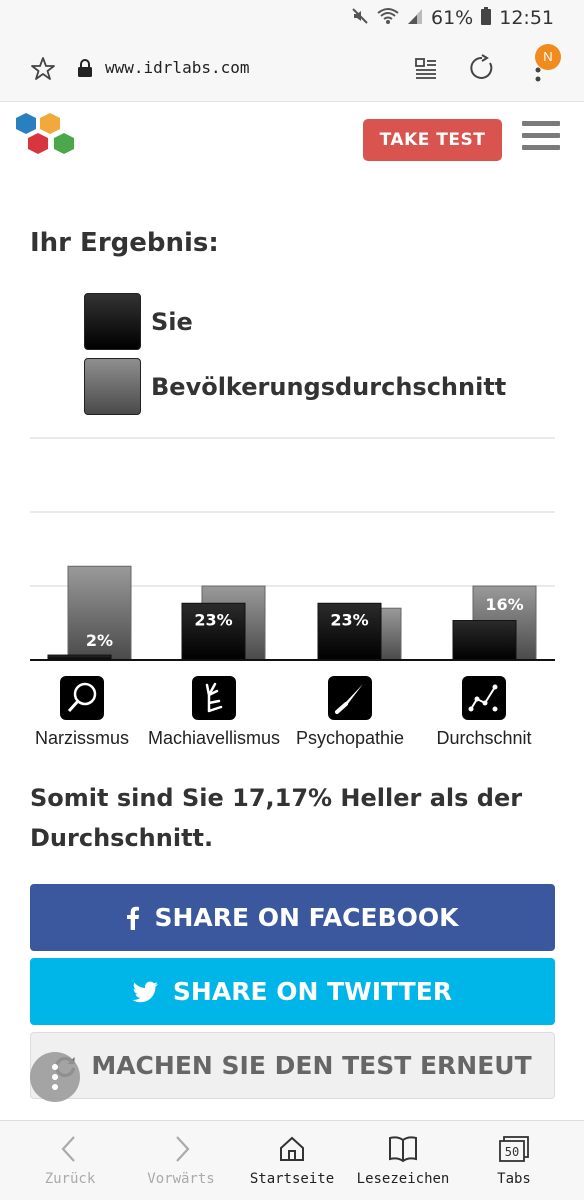 This screenshot has width=584, height=1200. I want to click on data-label-you-0: 2%, so click(99, 640).